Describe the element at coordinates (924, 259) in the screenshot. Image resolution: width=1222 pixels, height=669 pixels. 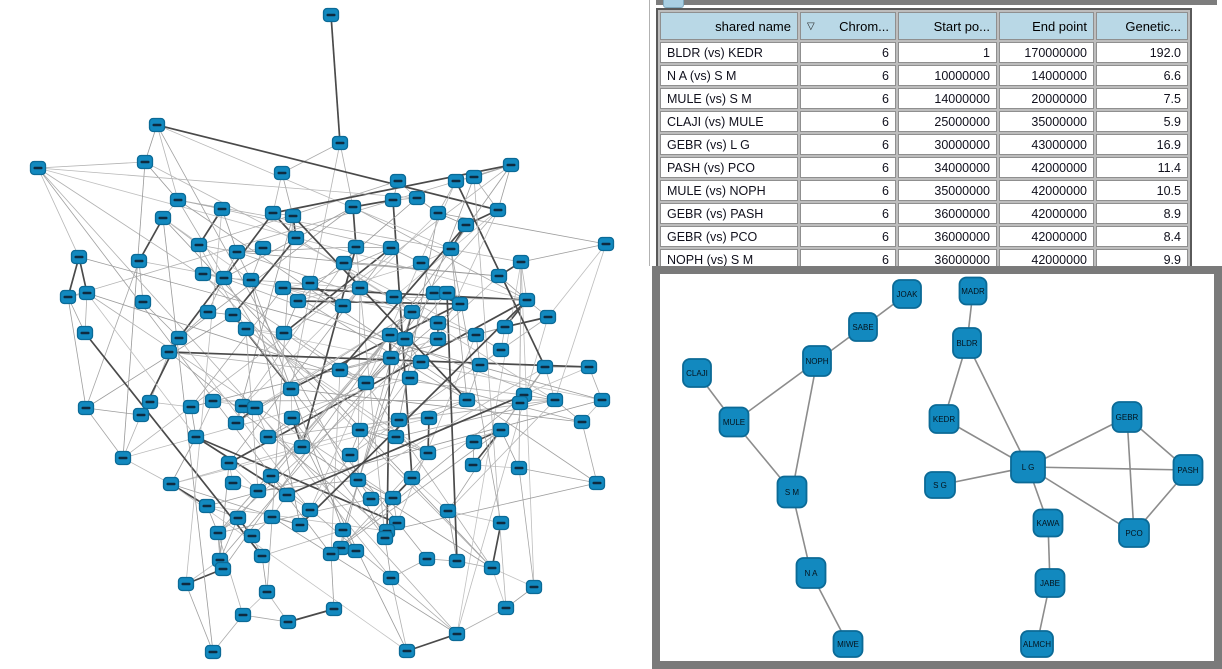
I see `table-row: NOPH (vs) S M 6 36000000 42000000 9.9` at that location.